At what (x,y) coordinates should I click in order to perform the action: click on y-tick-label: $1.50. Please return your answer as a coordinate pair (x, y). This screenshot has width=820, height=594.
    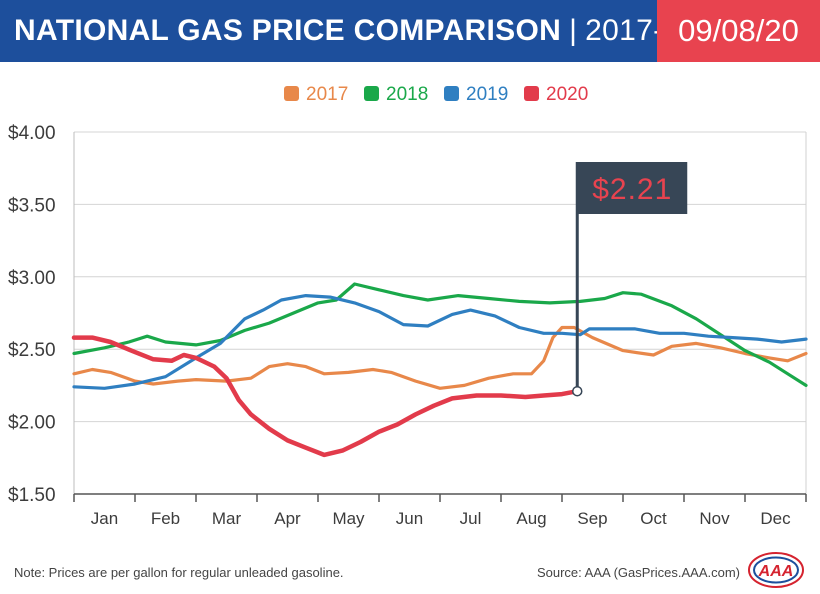
    Looking at the image, I should click on (32, 495).